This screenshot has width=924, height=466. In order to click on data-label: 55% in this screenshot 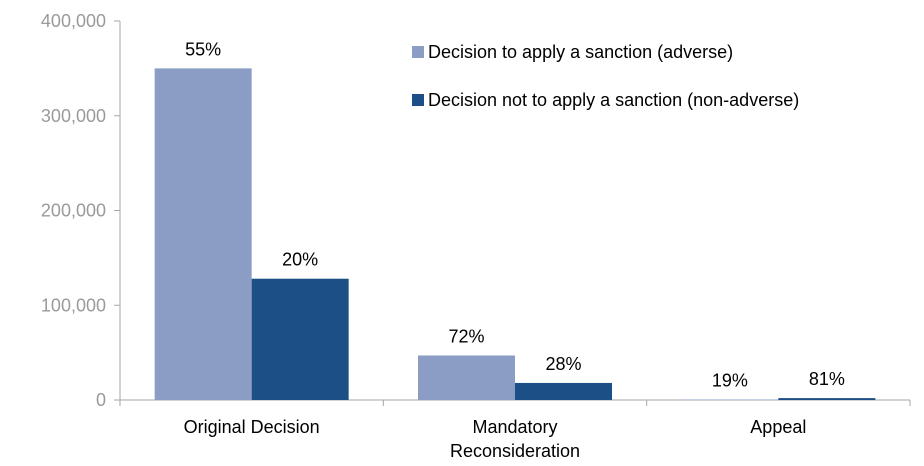, I will do `click(203, 49)`.